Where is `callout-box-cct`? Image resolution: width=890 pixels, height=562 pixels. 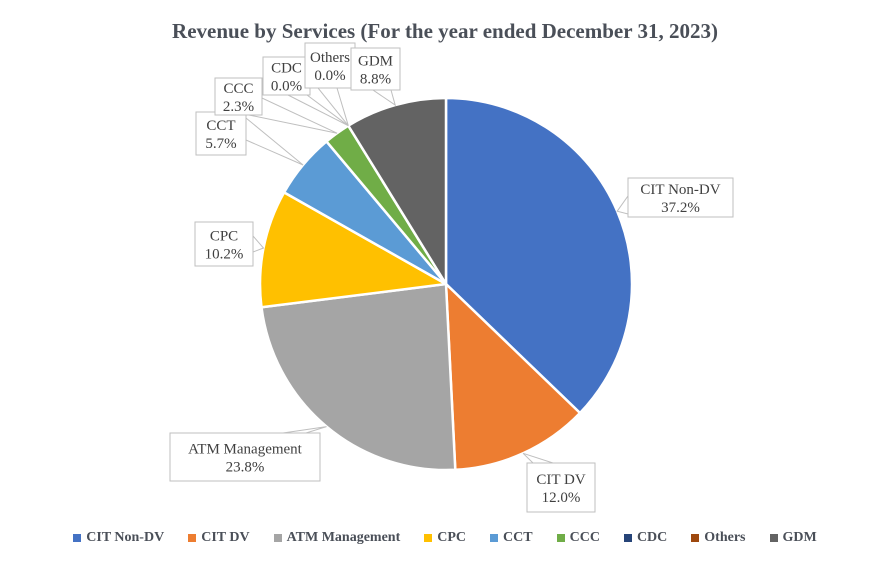 callout-box-cct is located at coordinates (221, 133).